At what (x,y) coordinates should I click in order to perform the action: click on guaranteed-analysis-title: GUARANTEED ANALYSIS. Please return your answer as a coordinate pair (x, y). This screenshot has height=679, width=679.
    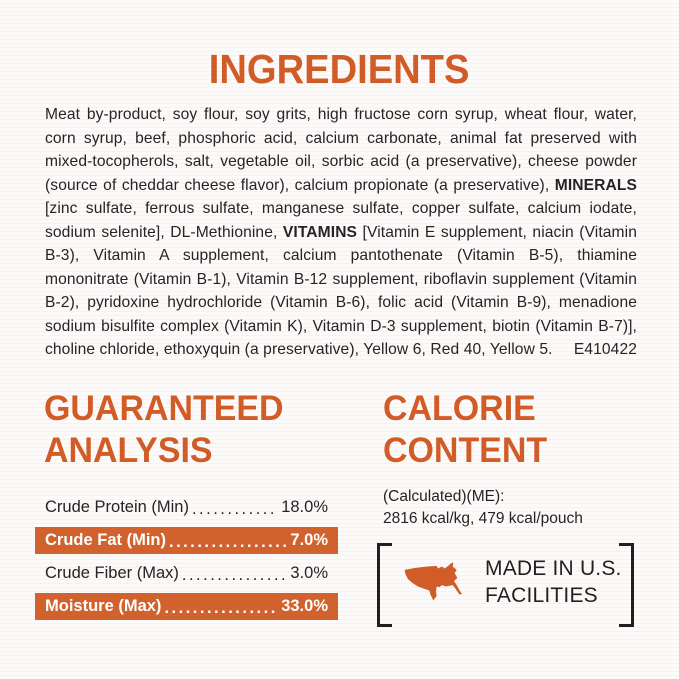
    Looking at the image, I should click on (167, 430).